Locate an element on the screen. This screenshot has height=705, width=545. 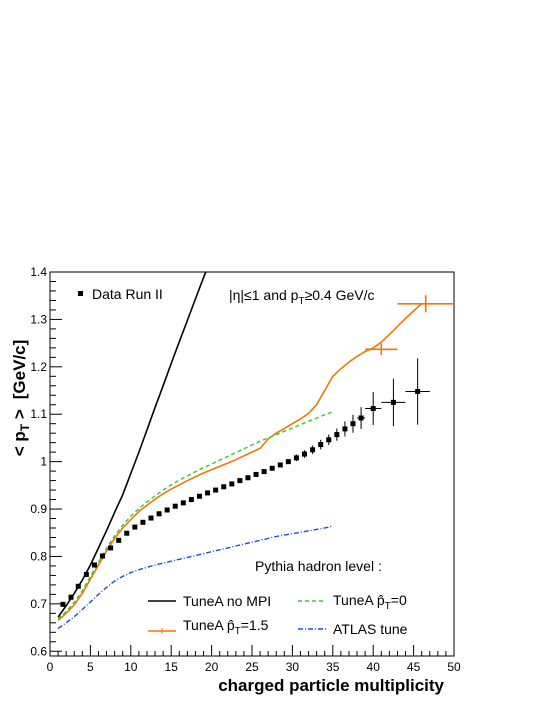
legend-pt15-post: =1.5 is located at coordinates (255, 625).